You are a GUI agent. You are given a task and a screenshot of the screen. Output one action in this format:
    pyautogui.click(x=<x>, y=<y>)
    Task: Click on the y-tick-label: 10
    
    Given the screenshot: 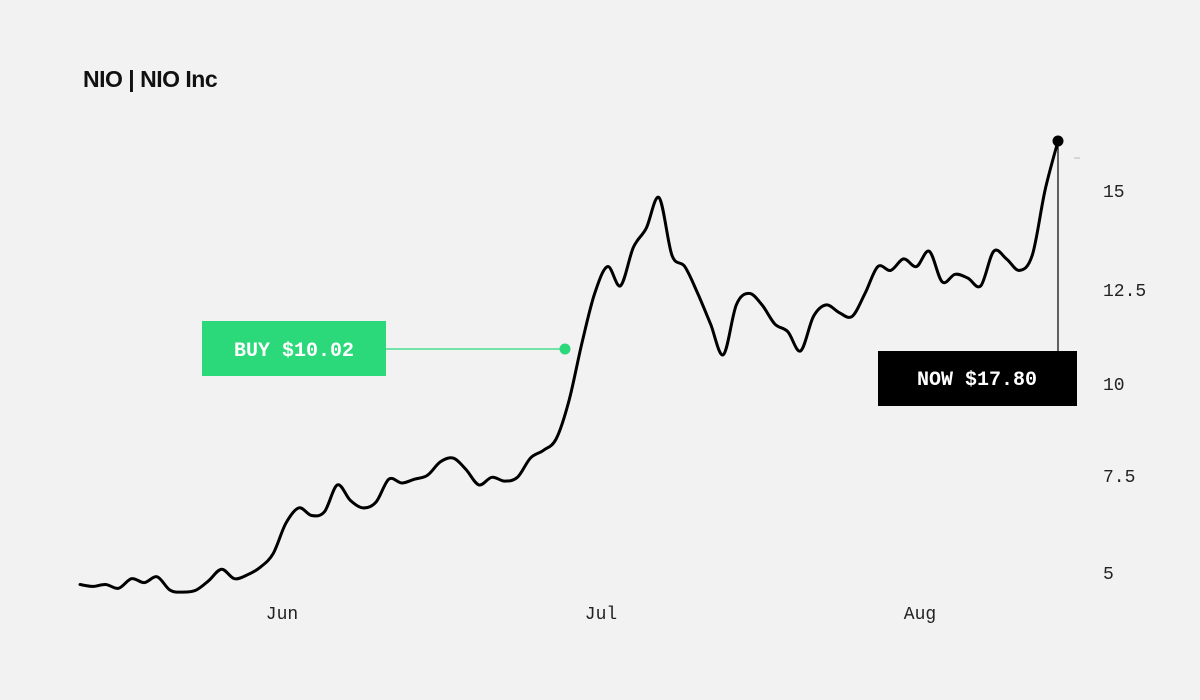 What is the action you would take?
    pyautogui.click(x=1114, y=386)
    